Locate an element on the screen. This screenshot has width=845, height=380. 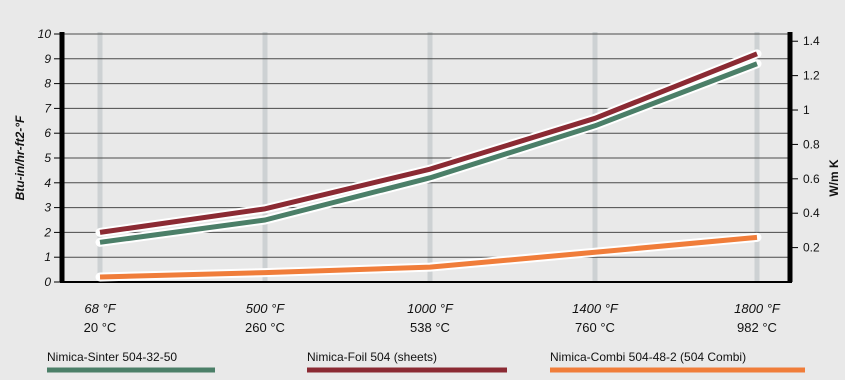
y-tick-label-left: 6 is located at coordinates (47, 133).